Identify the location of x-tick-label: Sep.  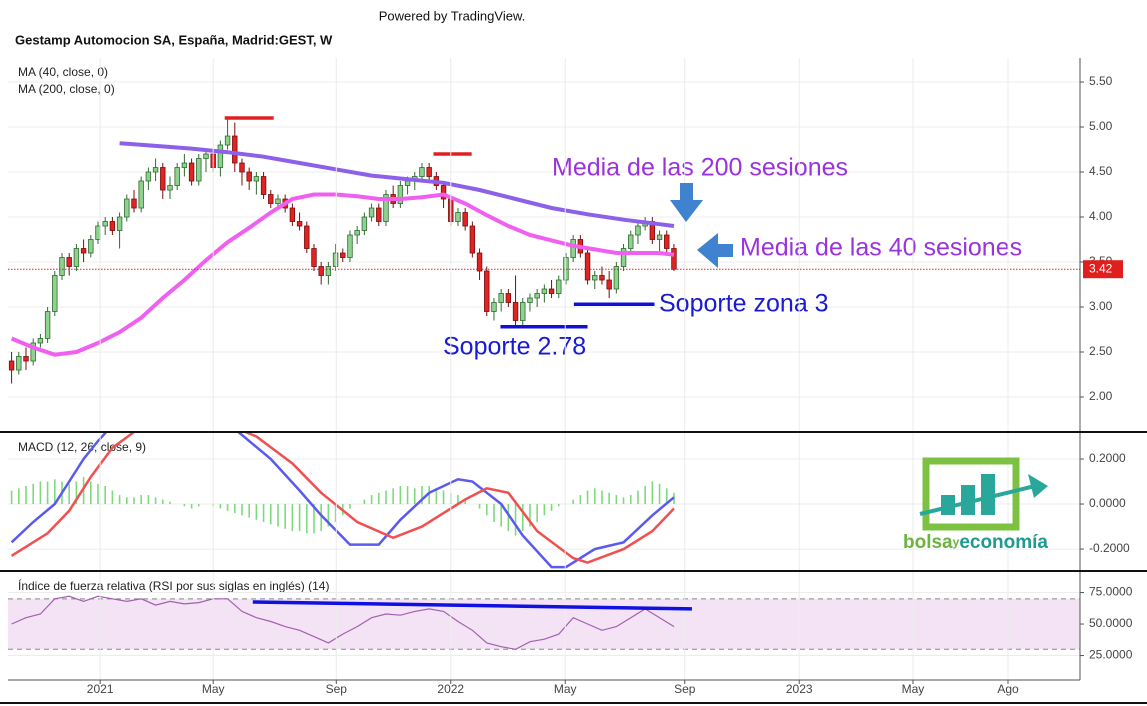
(685, 689).